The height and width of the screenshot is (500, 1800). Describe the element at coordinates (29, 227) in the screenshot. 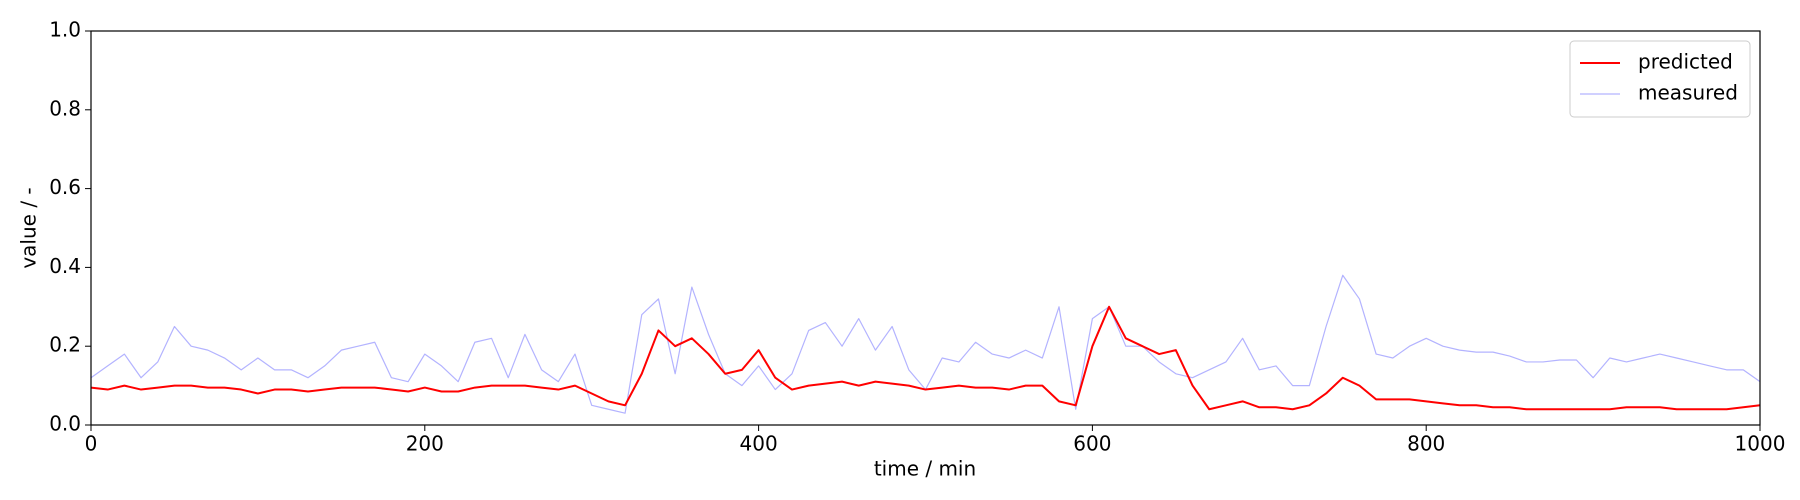

I see `y-axis-label: value / -` at that location.